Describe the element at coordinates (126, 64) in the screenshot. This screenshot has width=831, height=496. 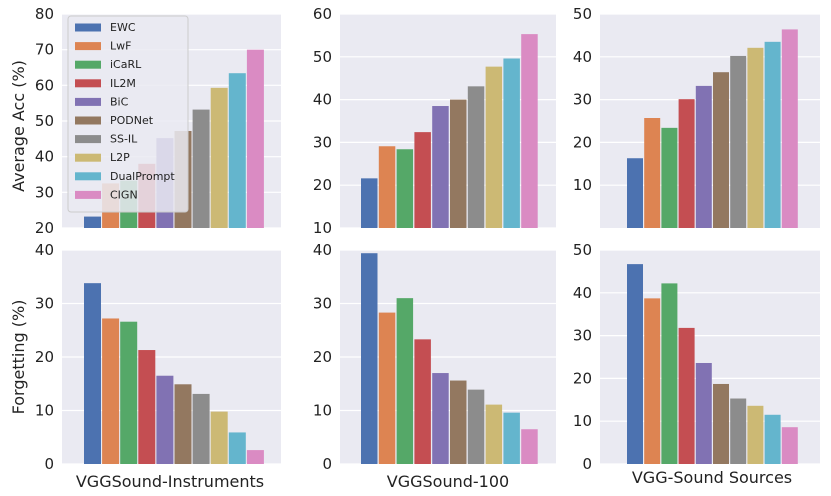
I see `legend-label: iCaRL` at that location.